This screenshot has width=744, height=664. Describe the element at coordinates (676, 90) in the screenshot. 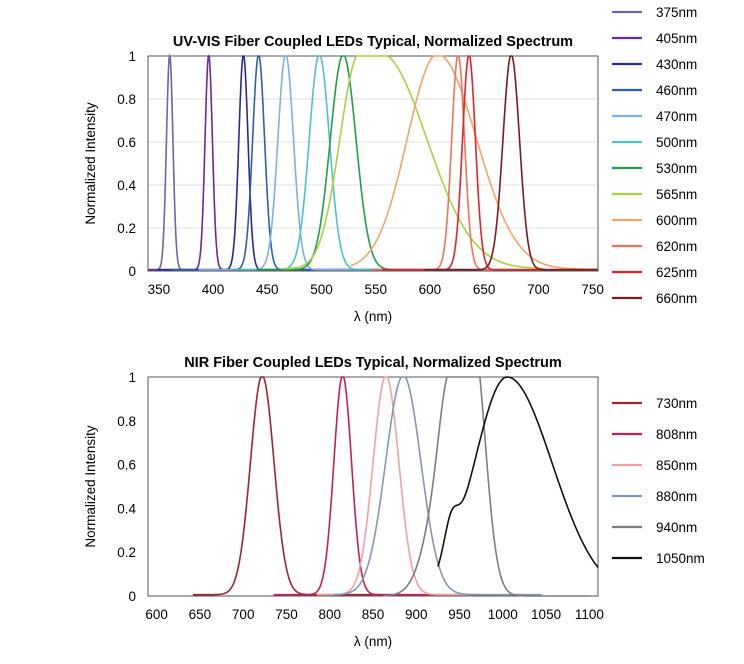

I see `legend-entry: 460nm` at that location.